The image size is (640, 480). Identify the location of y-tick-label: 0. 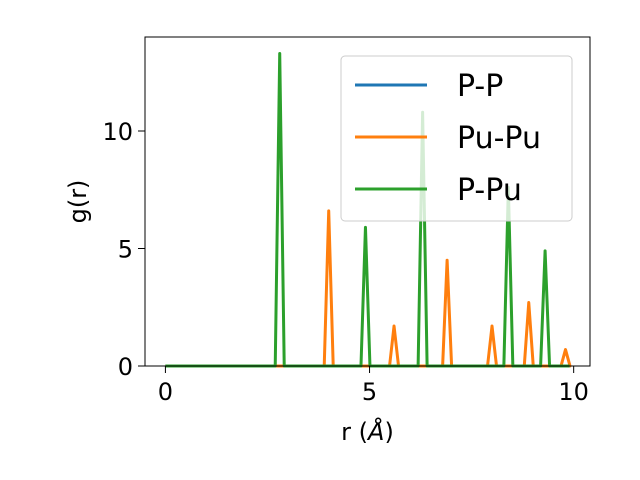
(125, 367).